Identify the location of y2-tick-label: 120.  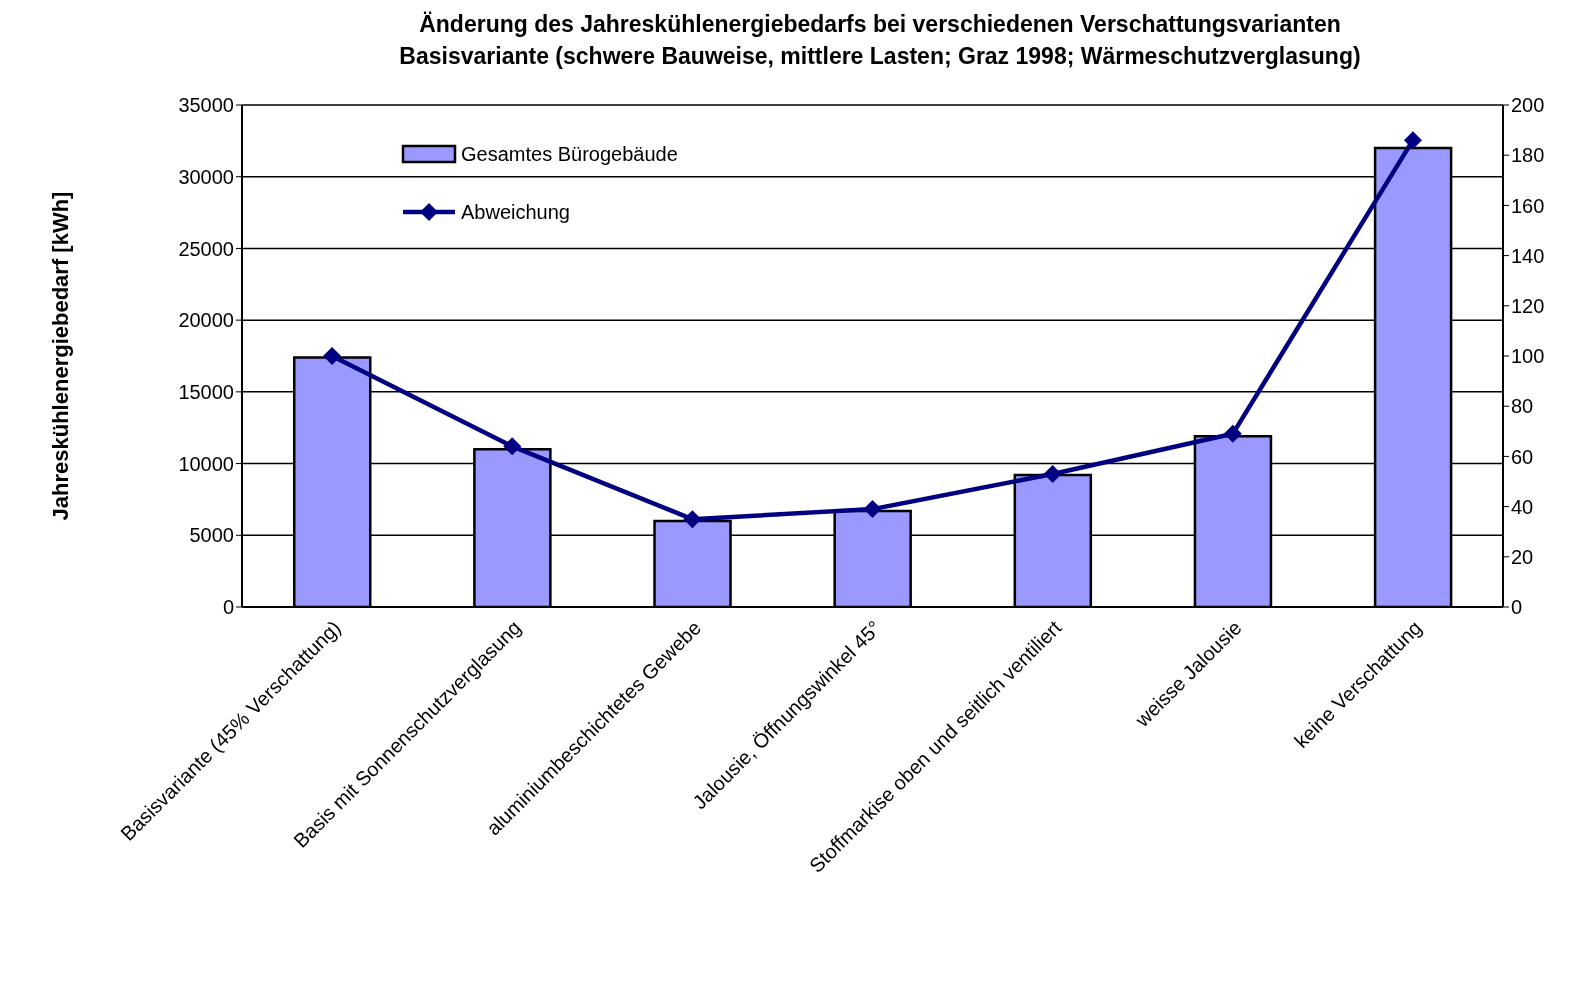
(1528, 305).